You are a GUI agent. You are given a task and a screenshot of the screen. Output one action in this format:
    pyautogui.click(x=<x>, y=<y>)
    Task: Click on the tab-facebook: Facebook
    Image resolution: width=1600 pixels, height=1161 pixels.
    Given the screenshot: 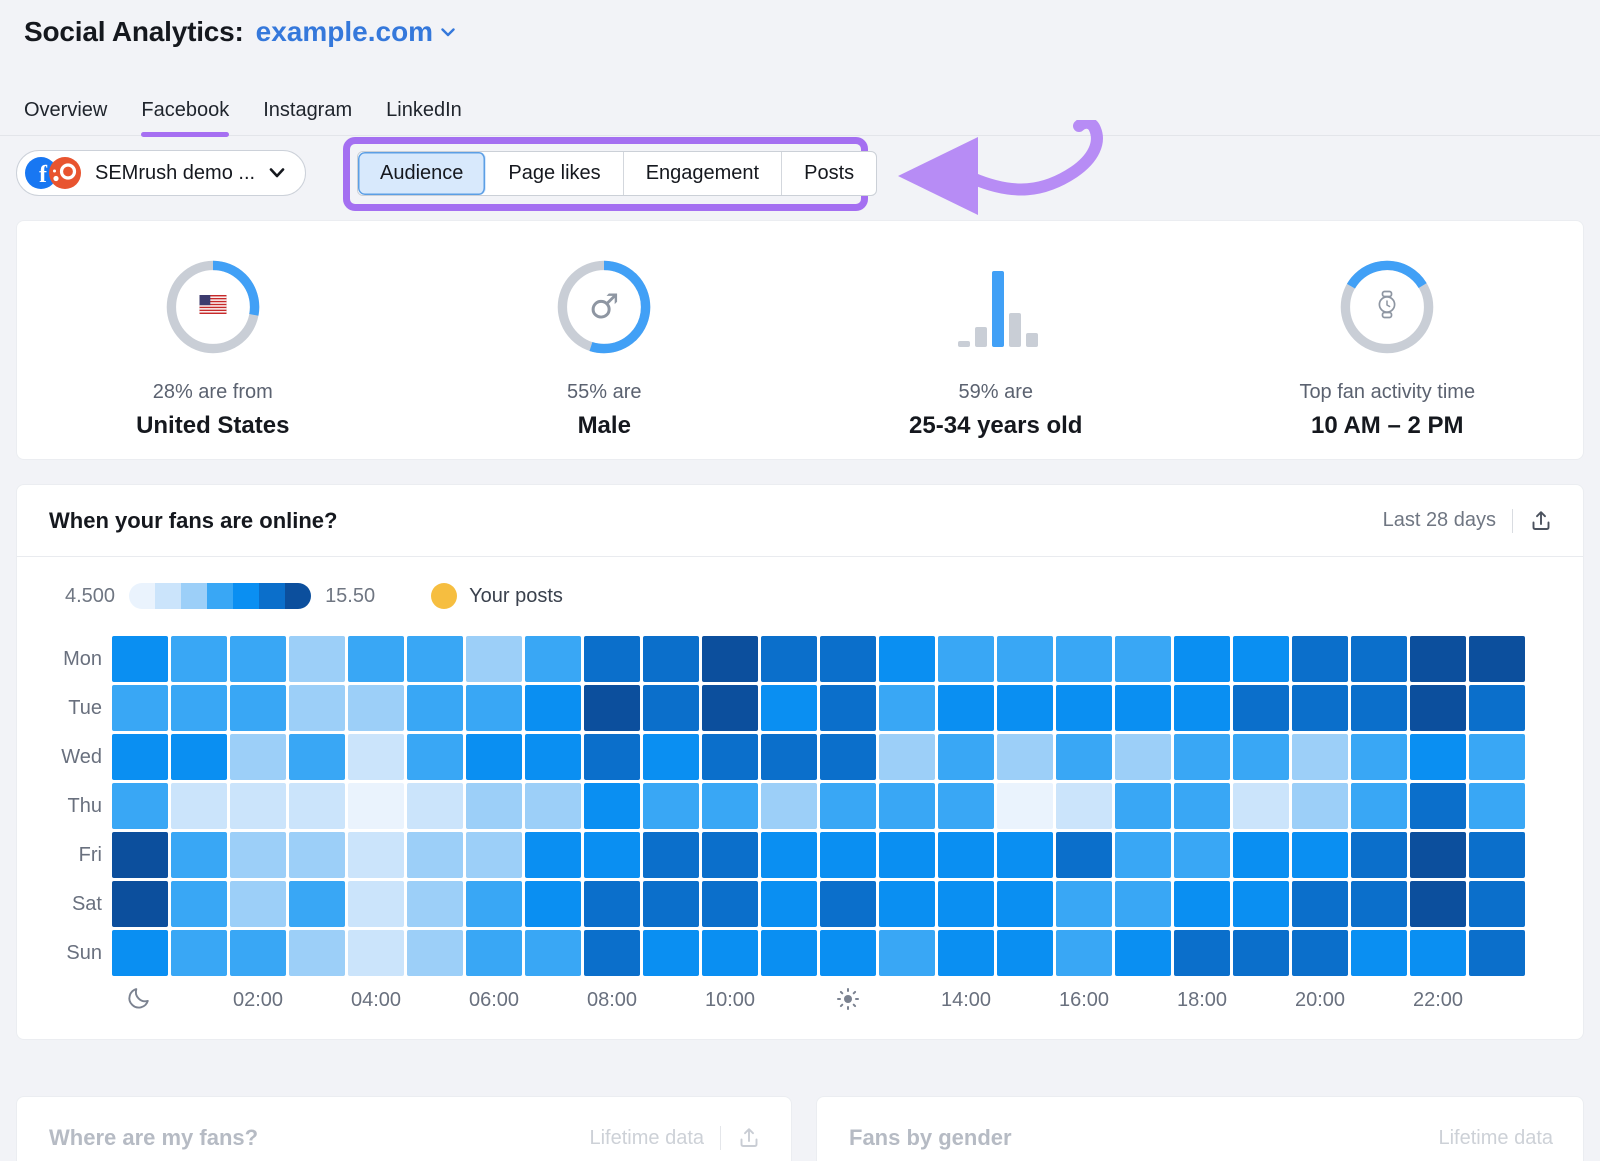 What is the action you would take?
    pyautogui.click(x=185, y=117)
    